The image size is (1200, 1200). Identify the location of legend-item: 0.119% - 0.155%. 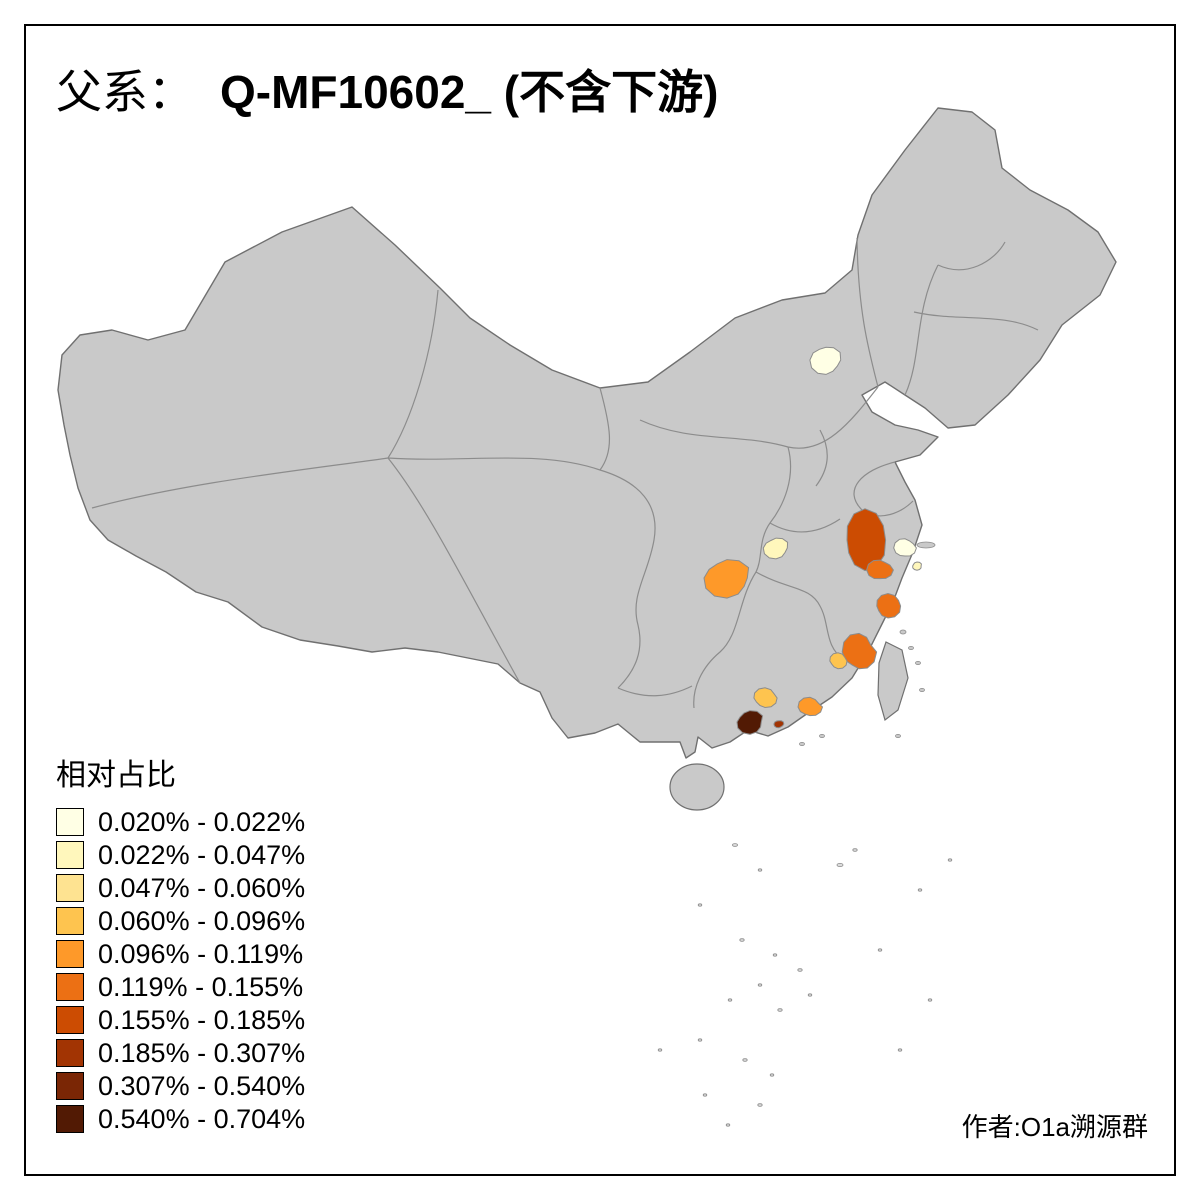
(180, 986).